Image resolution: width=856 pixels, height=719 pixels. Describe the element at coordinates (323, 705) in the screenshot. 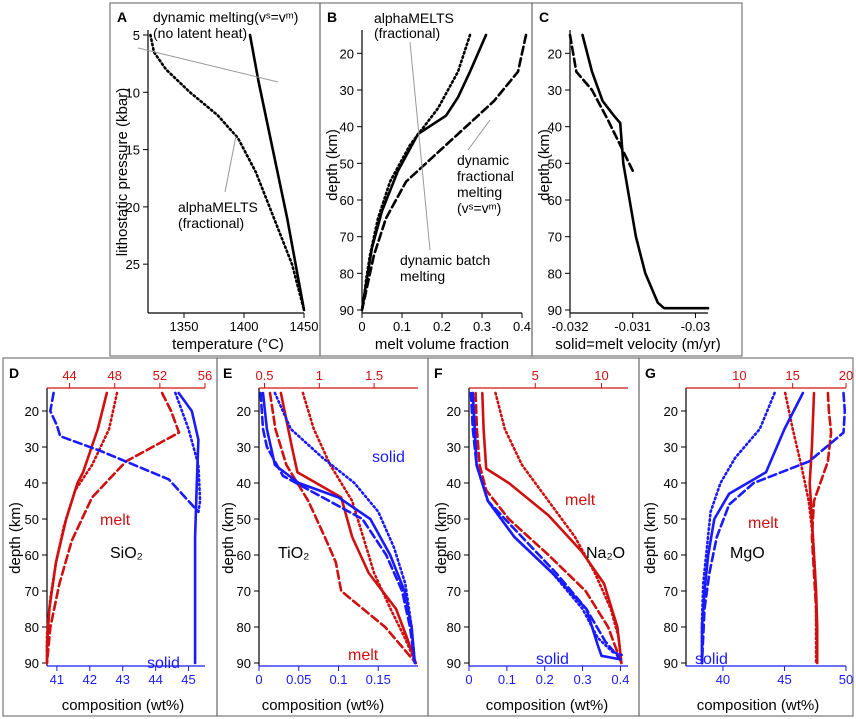

I see `panel-e-xlabel: composition (wt%)` at that location.